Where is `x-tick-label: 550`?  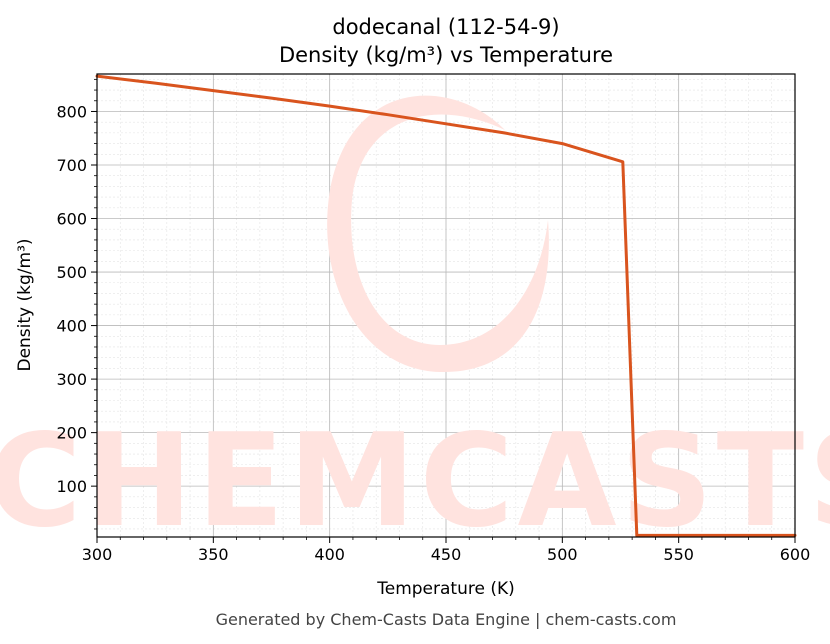 x-tick-label: 550 is located at coordinates (678, 554).